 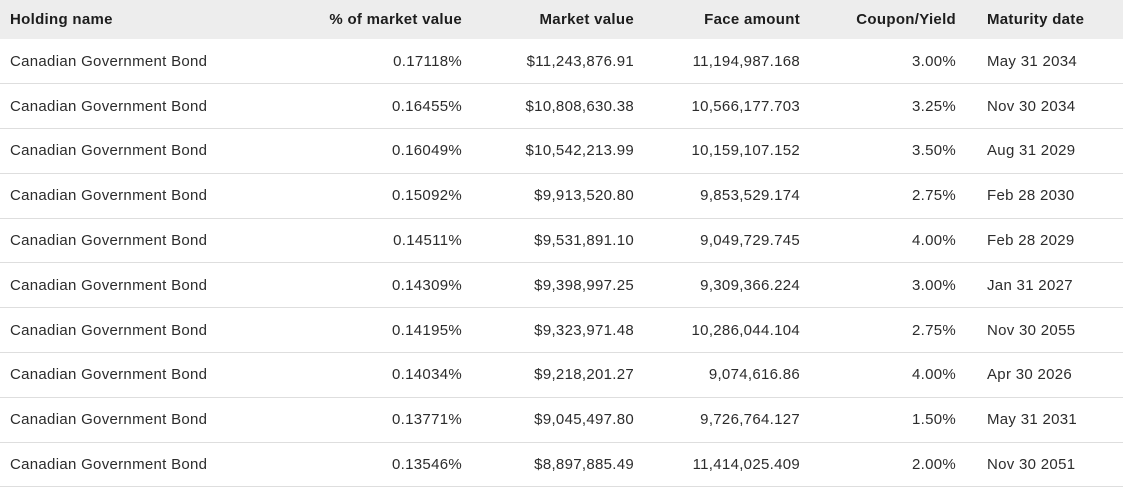 I want to click on cell-face-amount: 10,286,044.104, so click(x=717, y=330).